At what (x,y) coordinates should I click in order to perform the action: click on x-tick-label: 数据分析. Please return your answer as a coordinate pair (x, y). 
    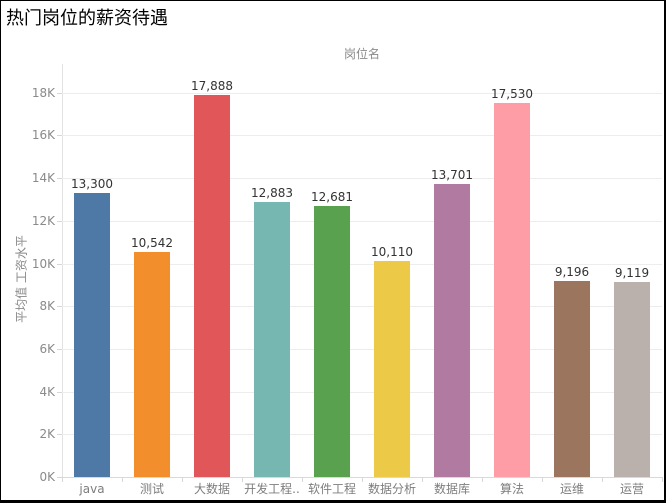
    Looking at the image, I should click on (391, 489).